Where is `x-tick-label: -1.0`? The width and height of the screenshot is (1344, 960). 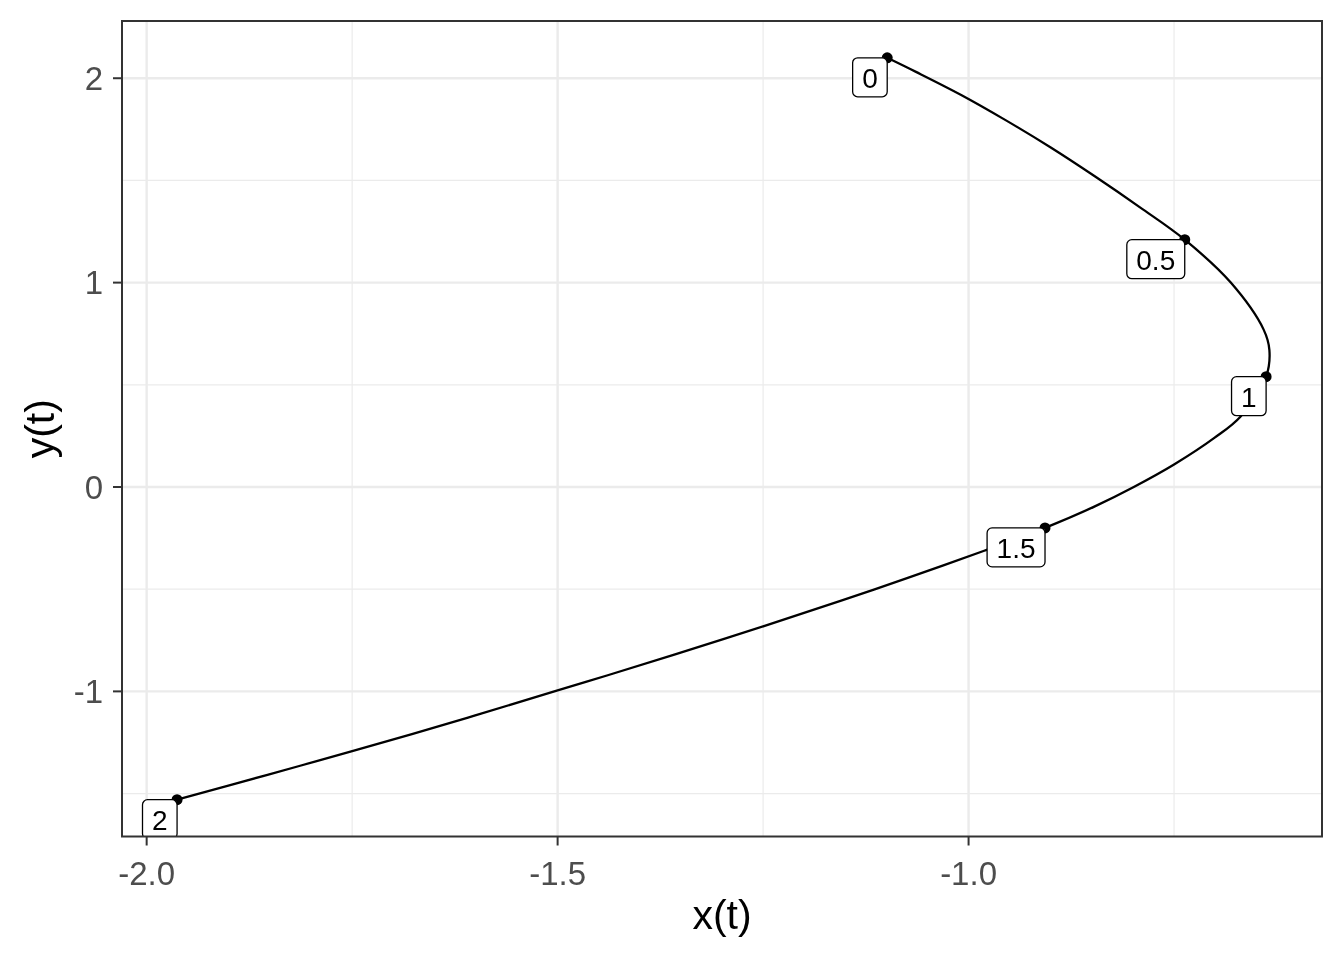
x-tick-label: -1.0 is located at coordinates (969, 873).